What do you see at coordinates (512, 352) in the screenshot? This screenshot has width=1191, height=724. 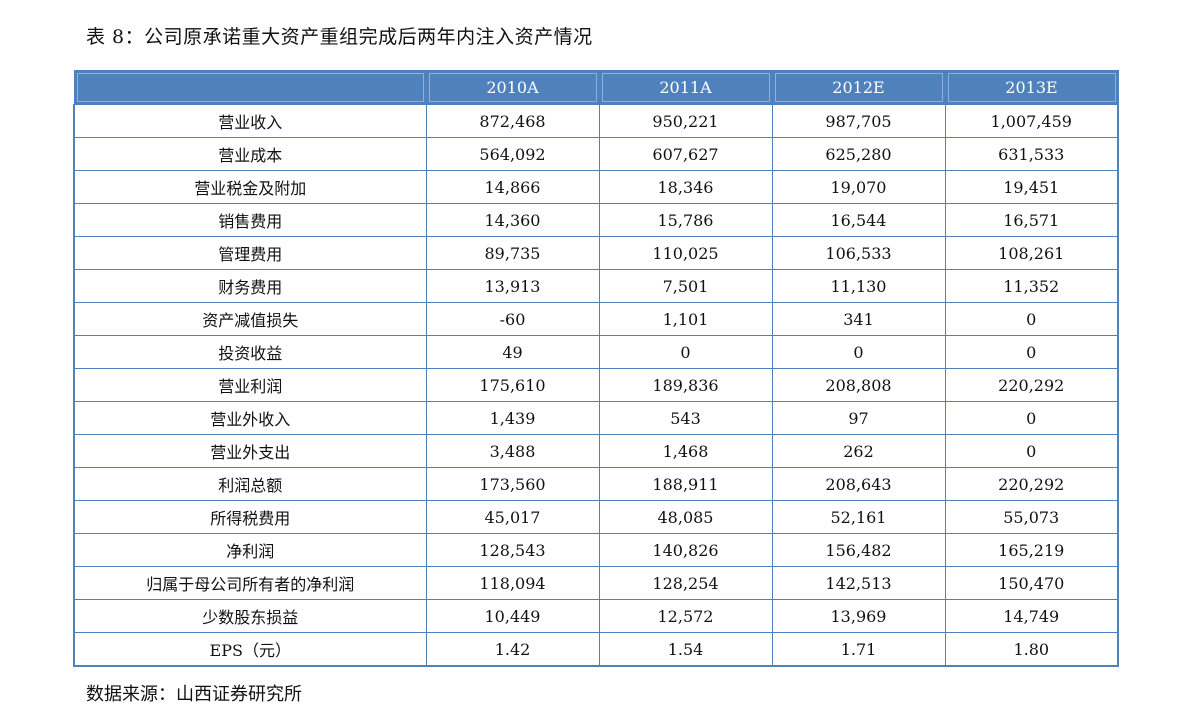 I see `value-cell: 49` at bounding box center [512, 352].